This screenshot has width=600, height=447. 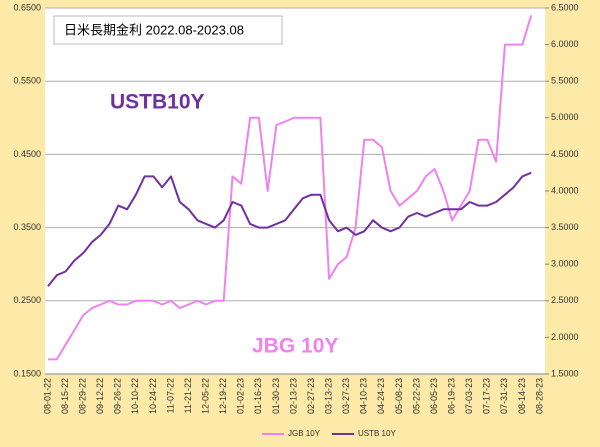 I want to click on y2-tick-label: 2.0000, so click(x=565, y=337).